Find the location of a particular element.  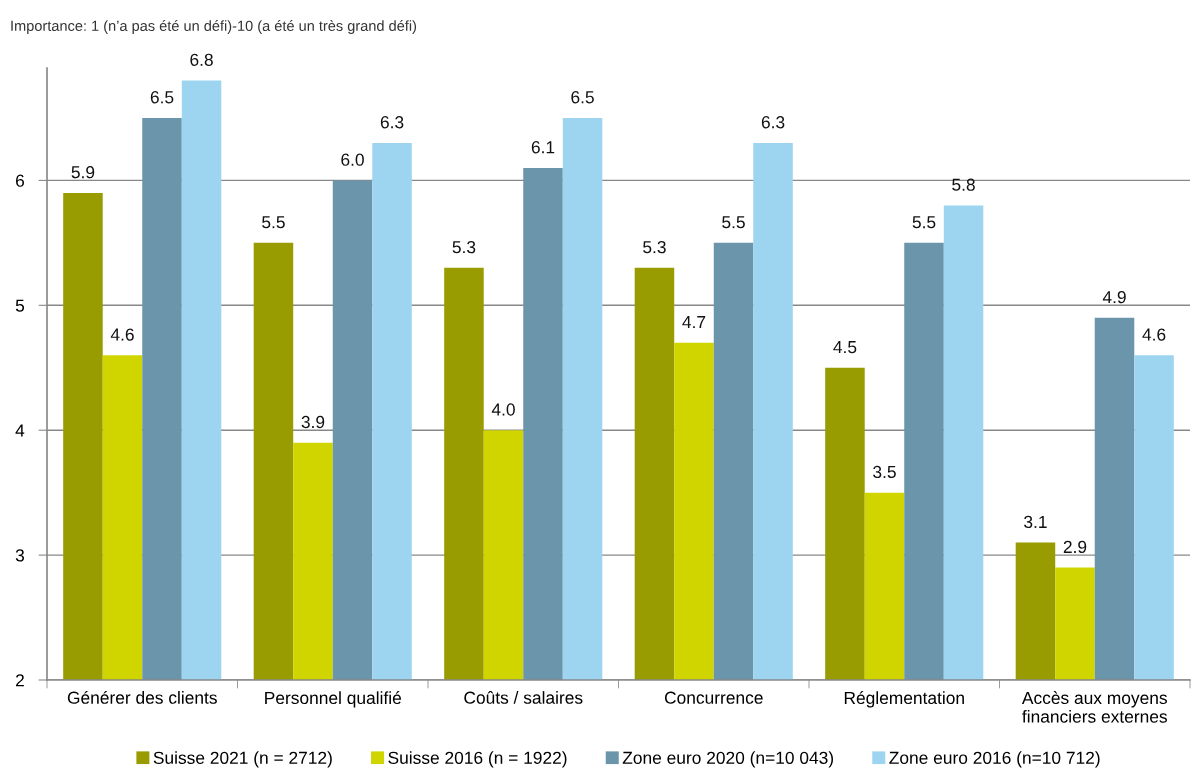

y-tick-label: 4 is located at coordinates (20, 430).